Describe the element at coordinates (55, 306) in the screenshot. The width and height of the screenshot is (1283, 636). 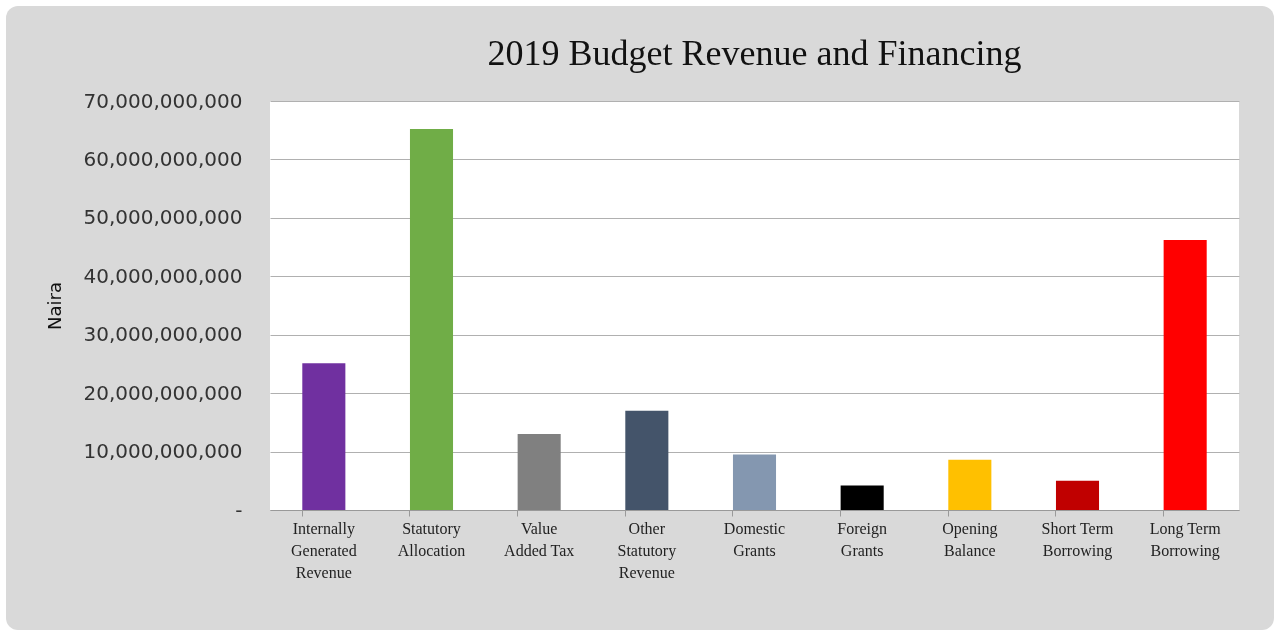
I see `y-axis-title: Naira` at that location.